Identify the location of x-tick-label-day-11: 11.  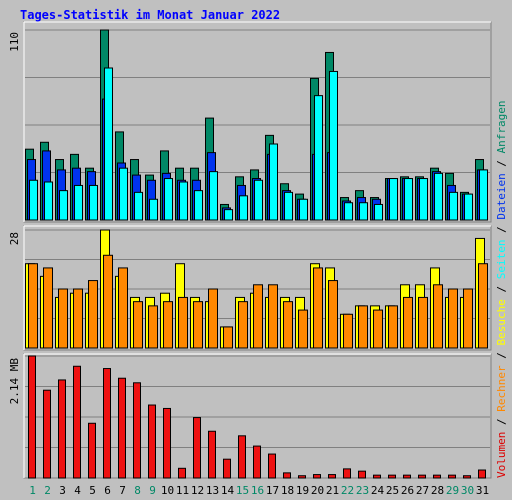
(182, 490).